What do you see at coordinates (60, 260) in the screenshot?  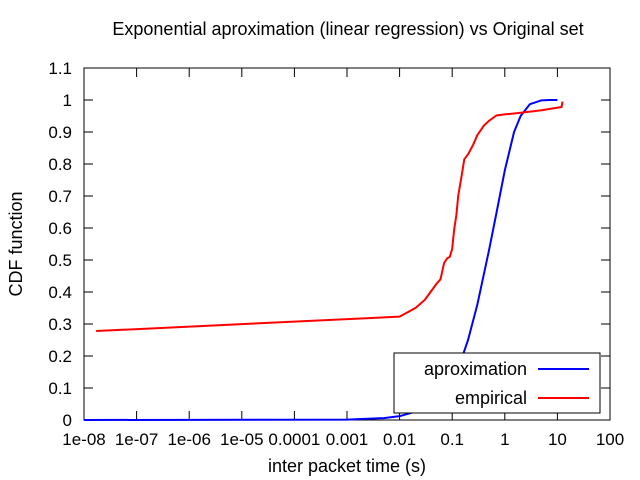 I see `y-tick-label: 0.5` at bounding box center [60, 260].